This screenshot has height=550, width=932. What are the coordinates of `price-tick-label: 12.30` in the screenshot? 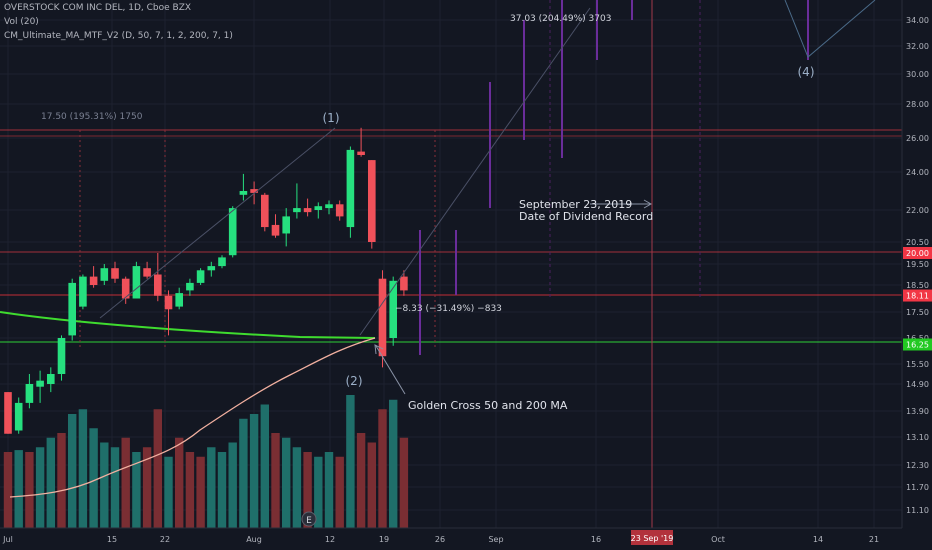 It's located at (917, 465).